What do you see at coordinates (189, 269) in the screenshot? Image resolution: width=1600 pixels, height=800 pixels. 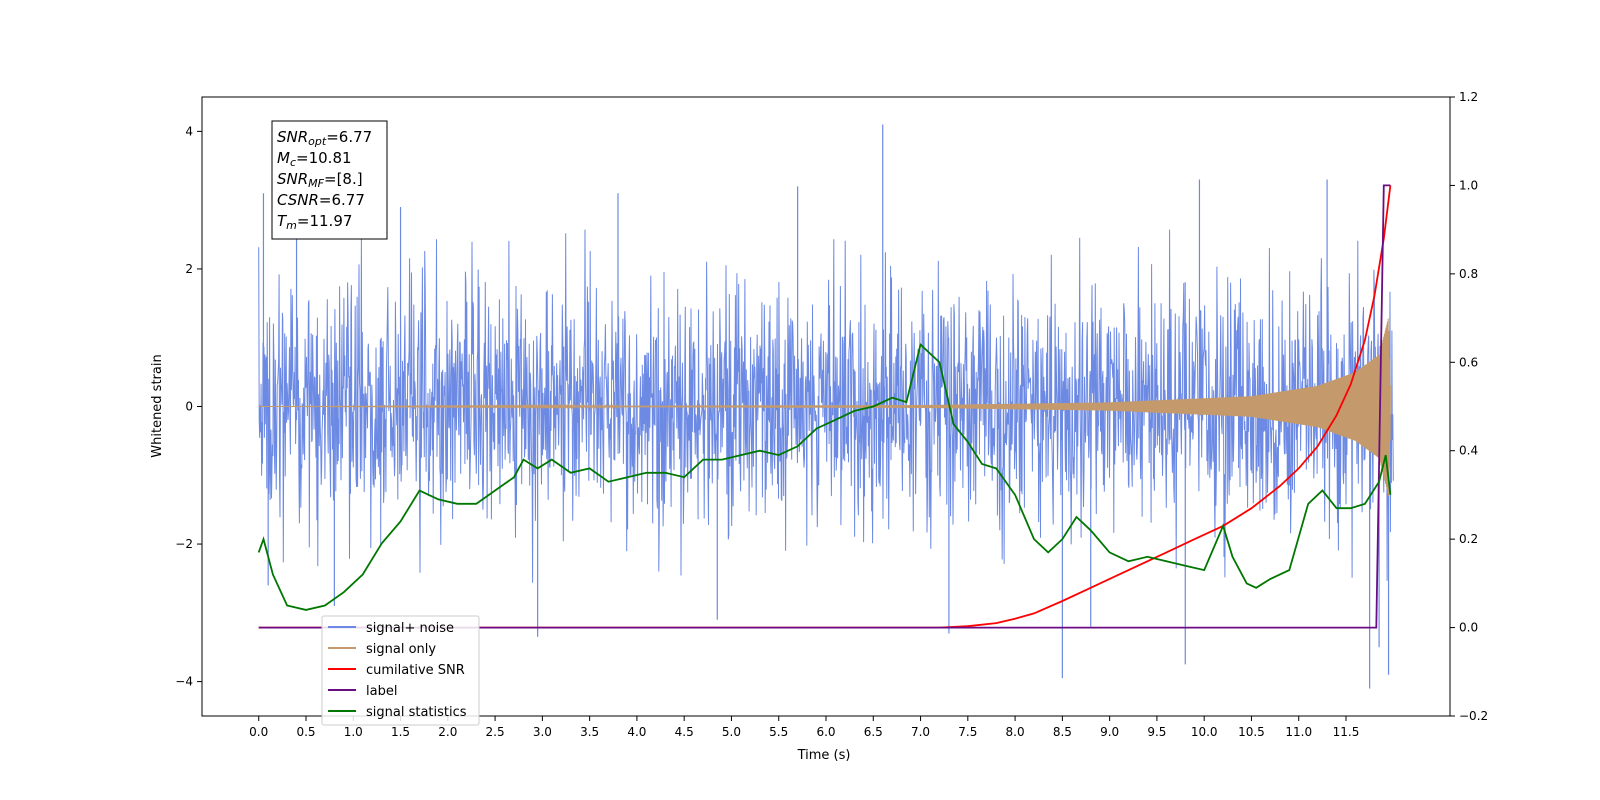 I see `y-tick-label: 2` at bounding box center [189, 269].